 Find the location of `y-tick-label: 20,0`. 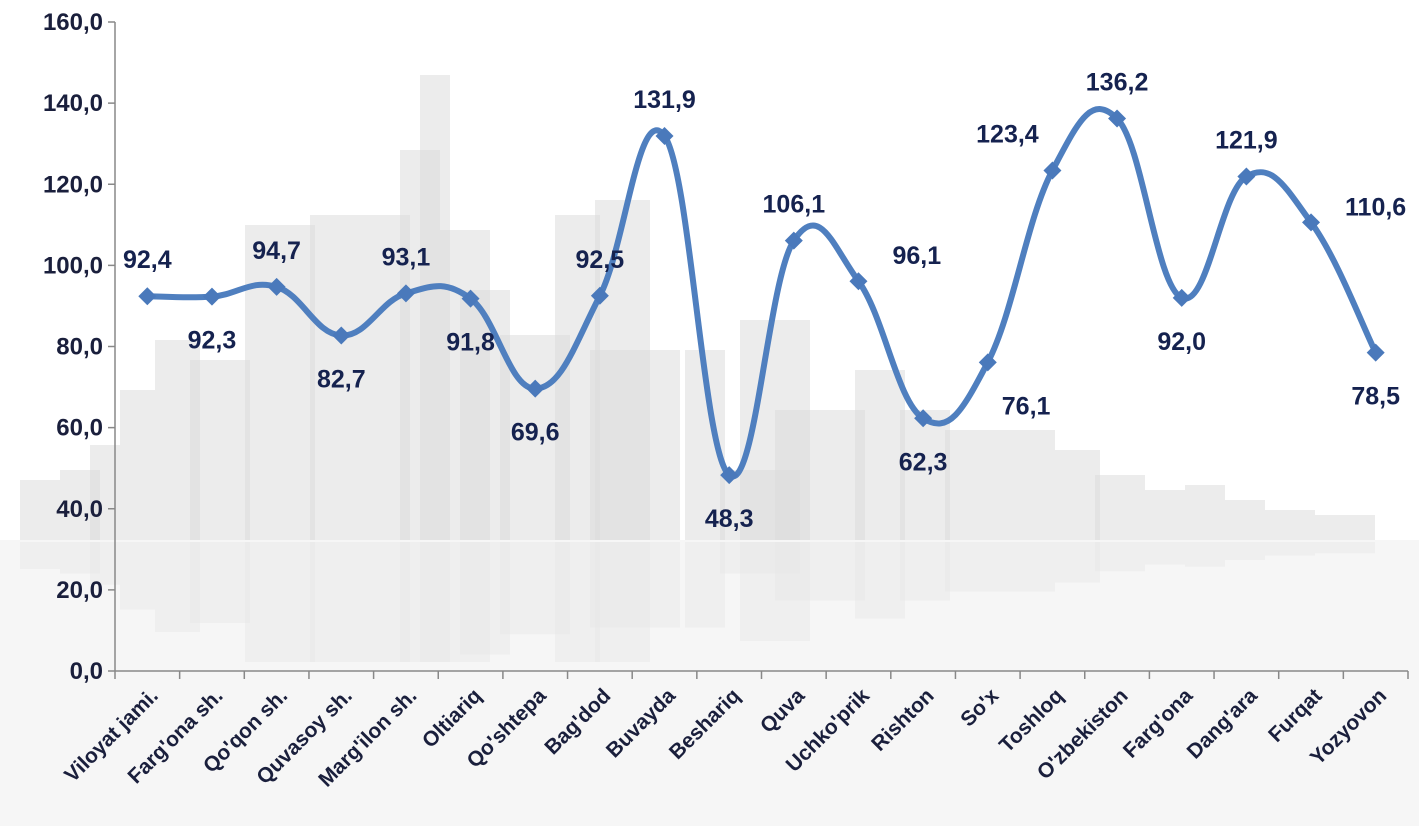

y-tick-label: 20,0 is located at coordinates (79, 590).